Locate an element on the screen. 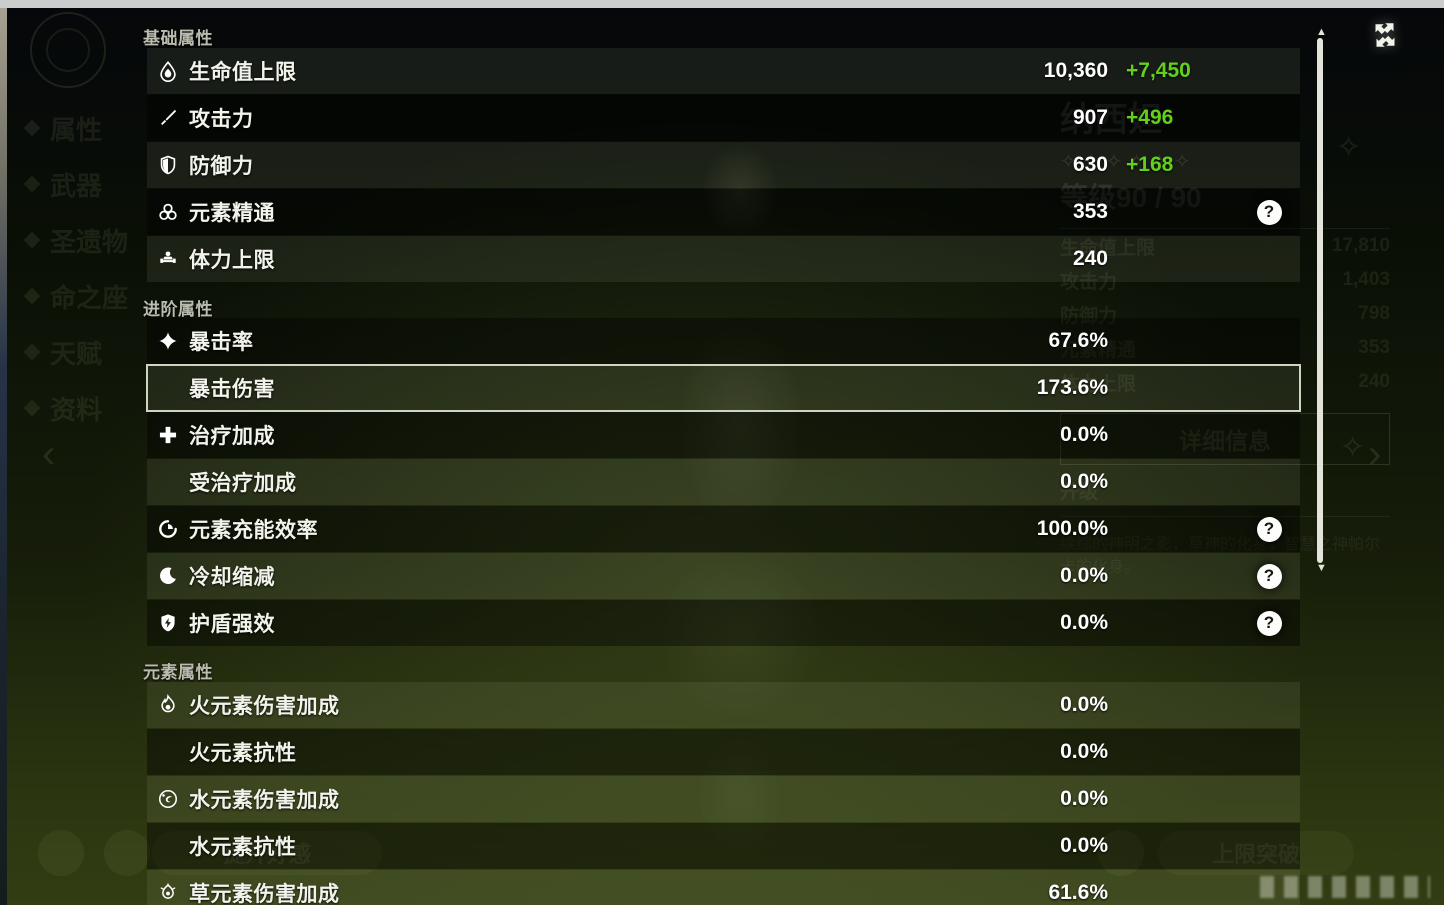 This screenshot has width=1444, height=905. sidebar-item-label: 属性 is located at coordinates (76, 129).